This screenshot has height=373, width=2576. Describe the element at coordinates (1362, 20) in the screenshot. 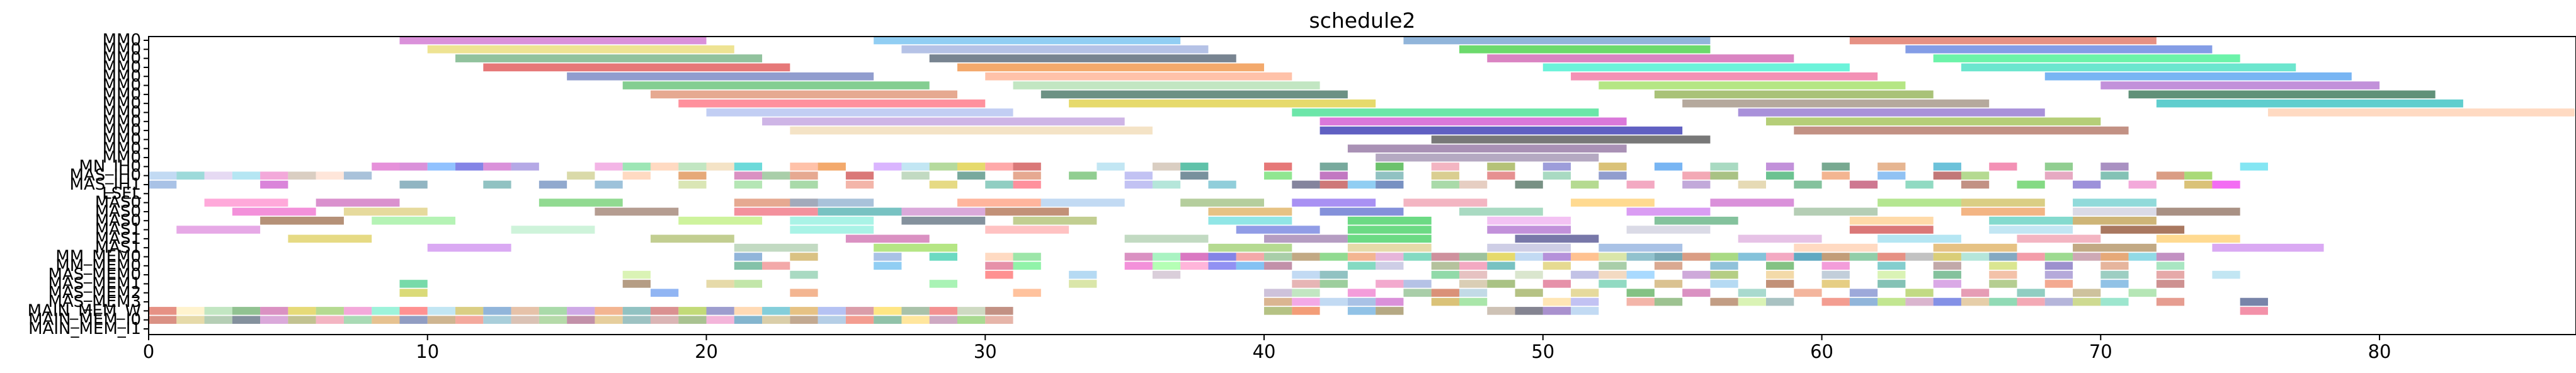

I see `chart-title: schedule2` at that location.